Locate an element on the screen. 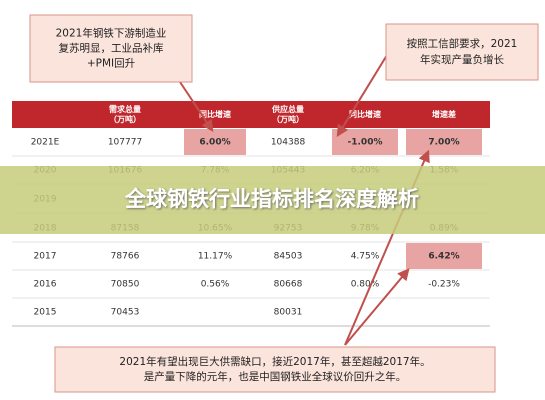 The height and width of the screenshot is (400, 545). table-cell: 6.42% is located at coordinates (443, 257).